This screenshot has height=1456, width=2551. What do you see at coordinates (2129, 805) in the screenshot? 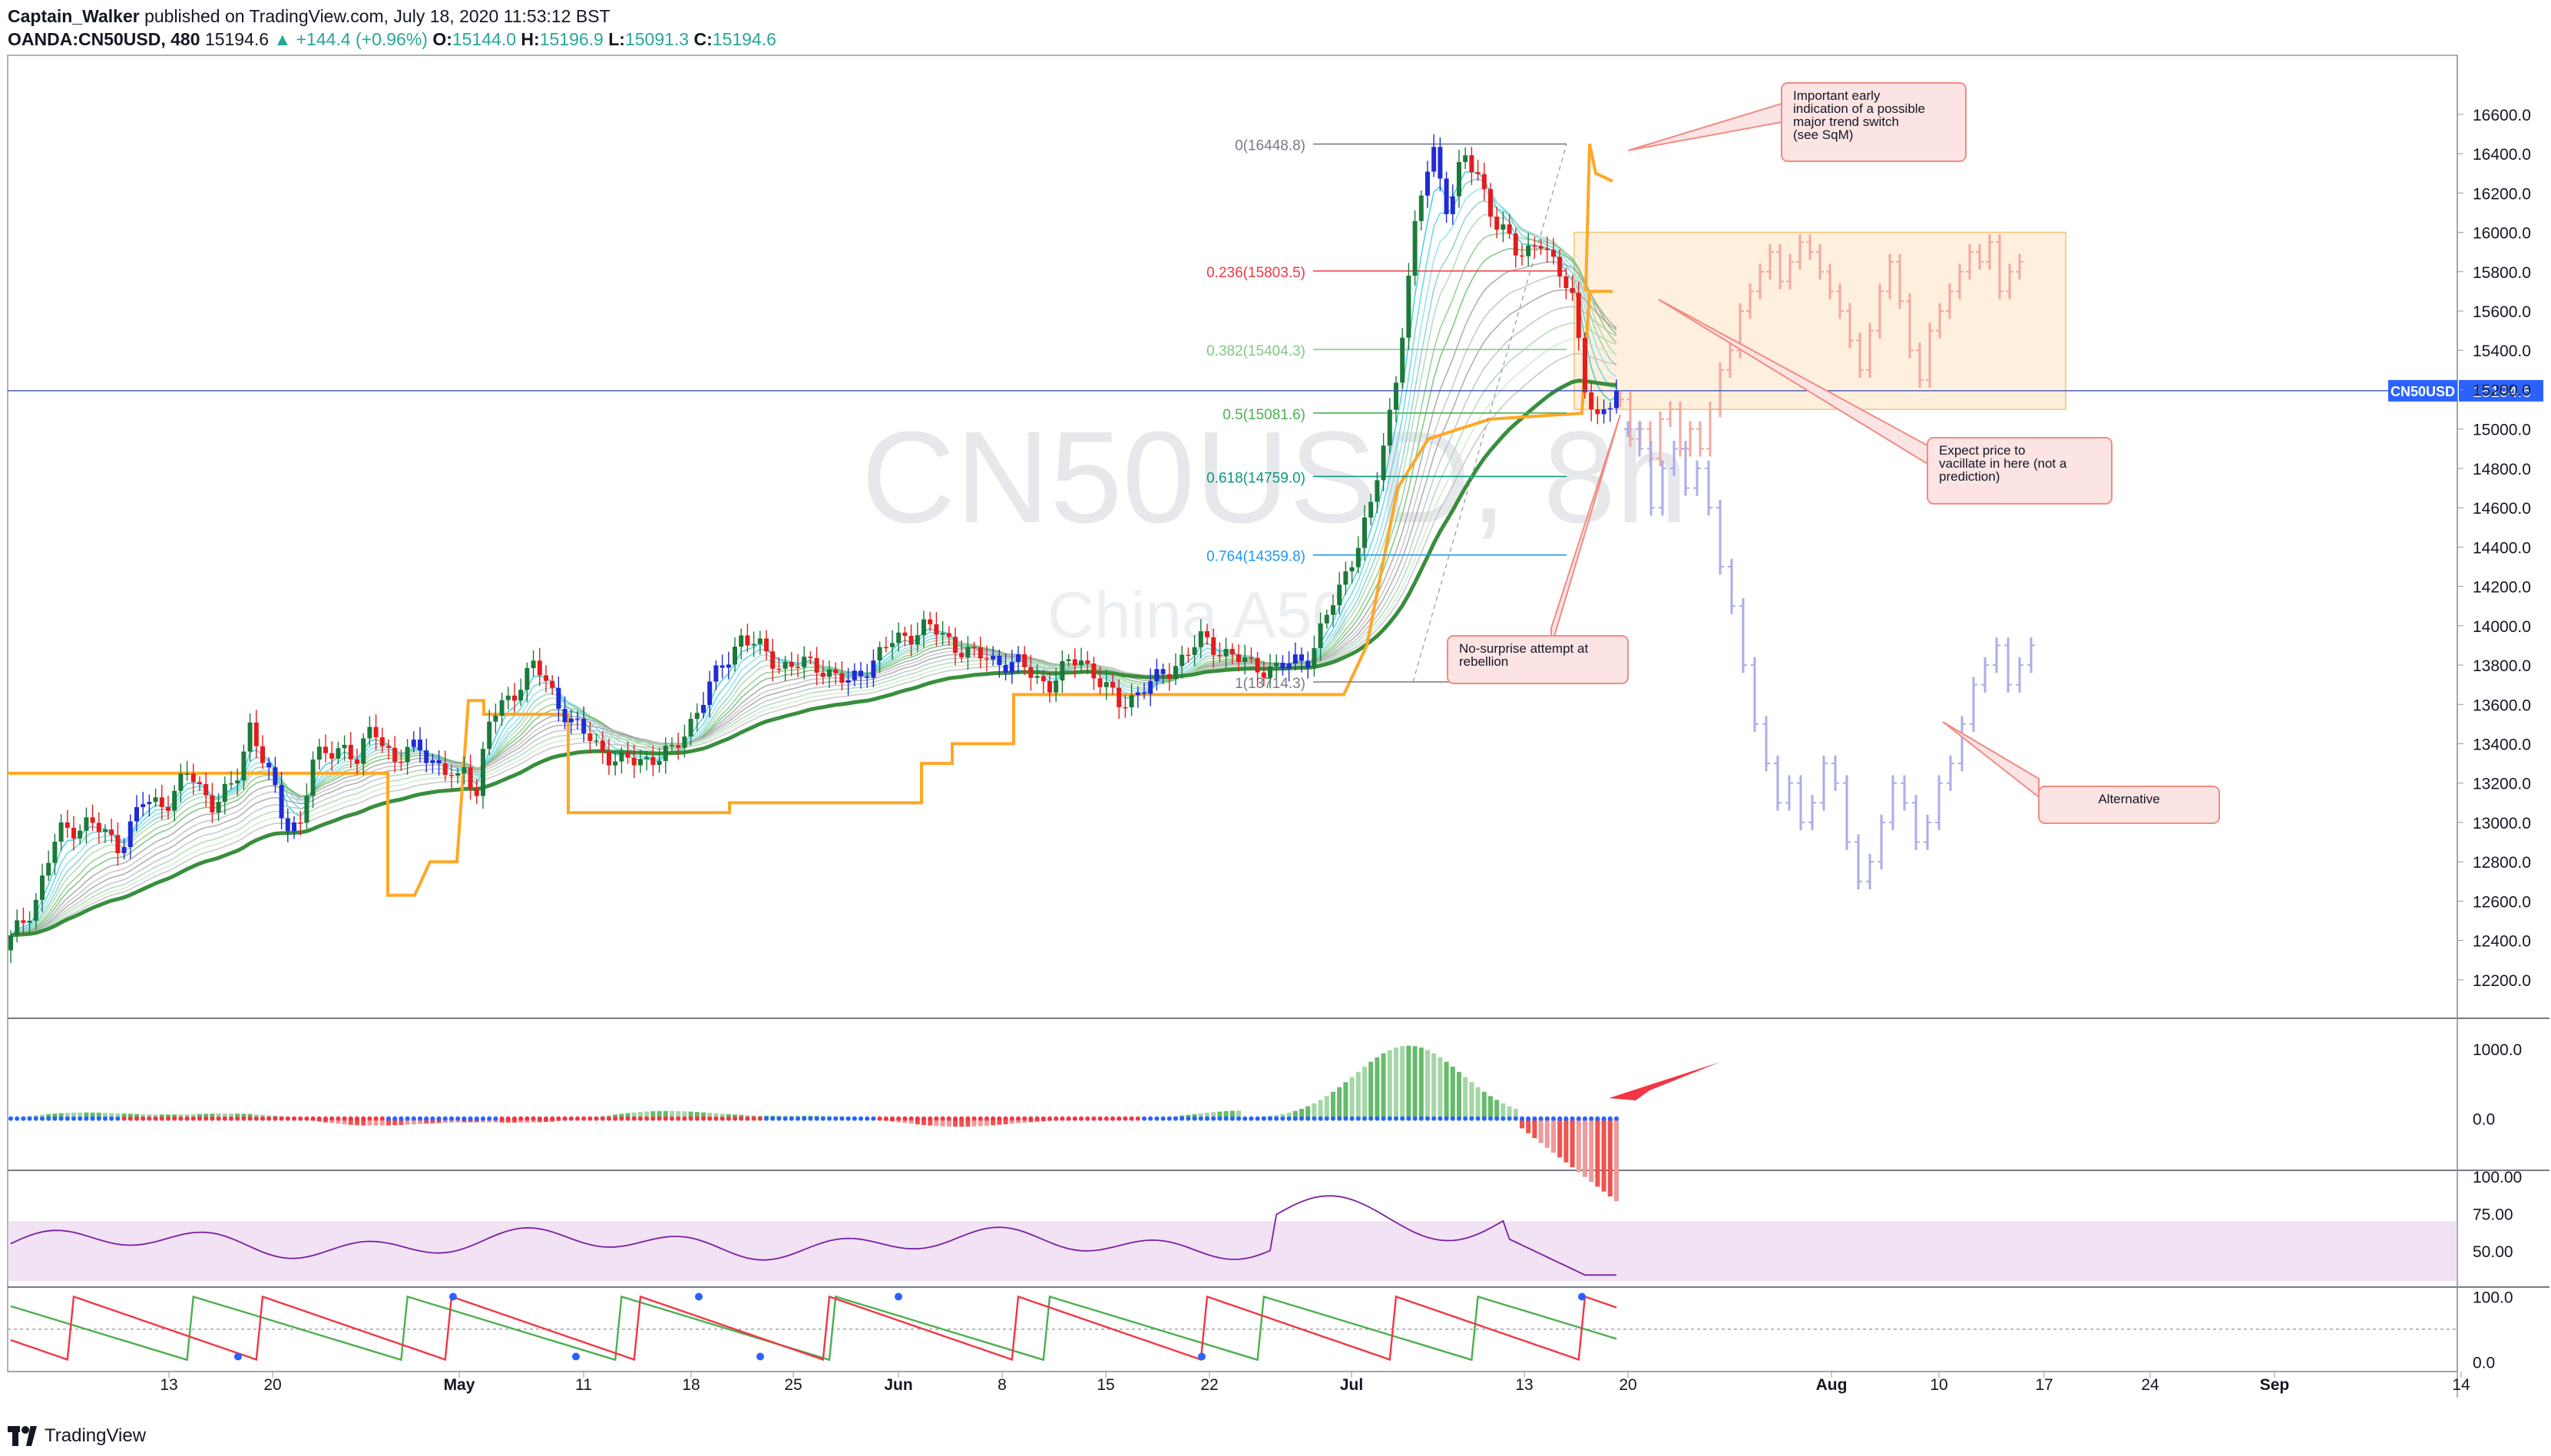
I see `callout-box` at bounding box center [2129, 805].